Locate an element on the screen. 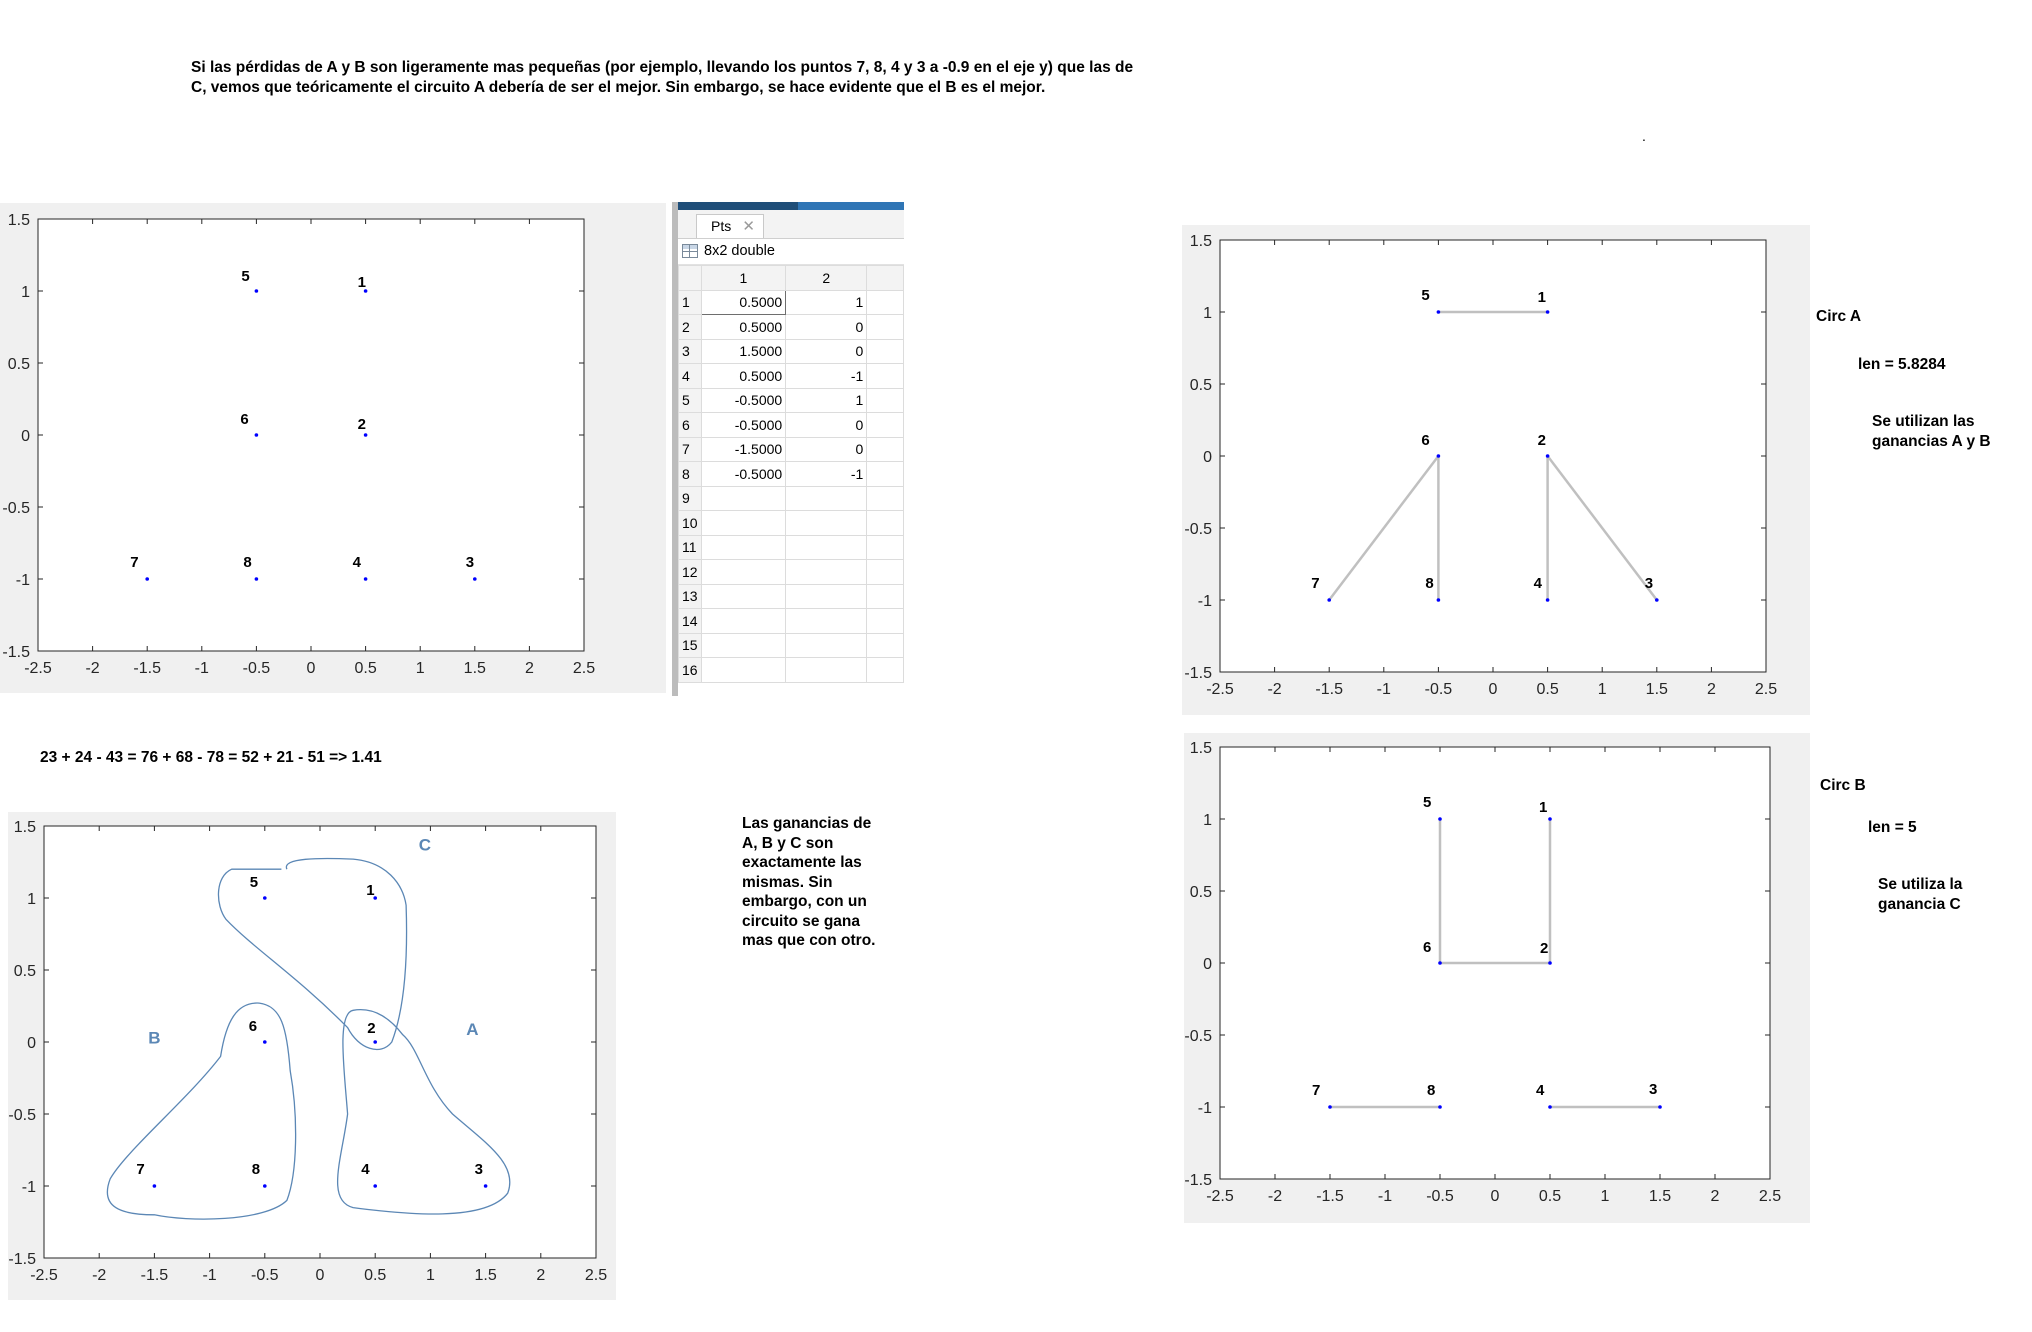  row-header: 4 is located at coordinates (690, 376).